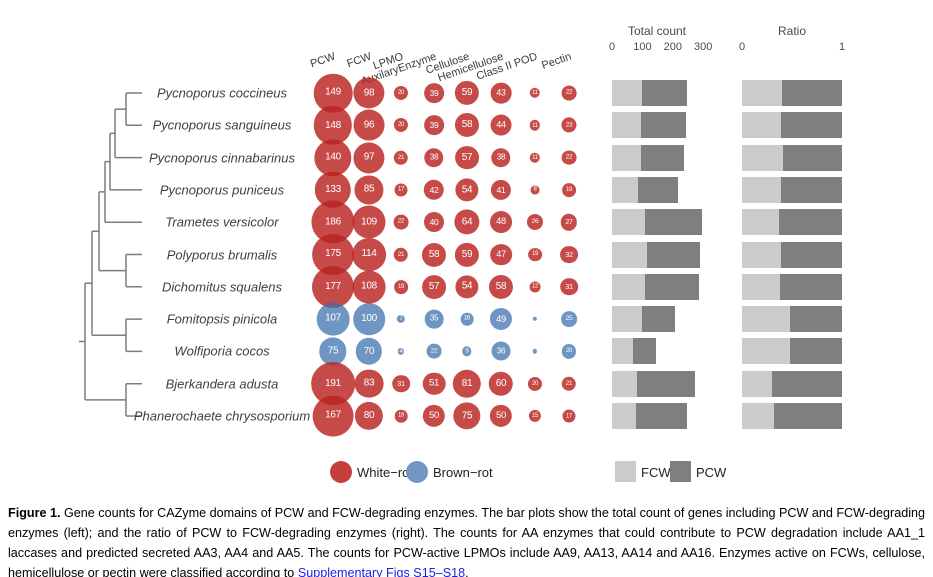 The height and width of the screenshot is (577, 933). I want to click on bubble-white-rot: 149, so click(333, 93).